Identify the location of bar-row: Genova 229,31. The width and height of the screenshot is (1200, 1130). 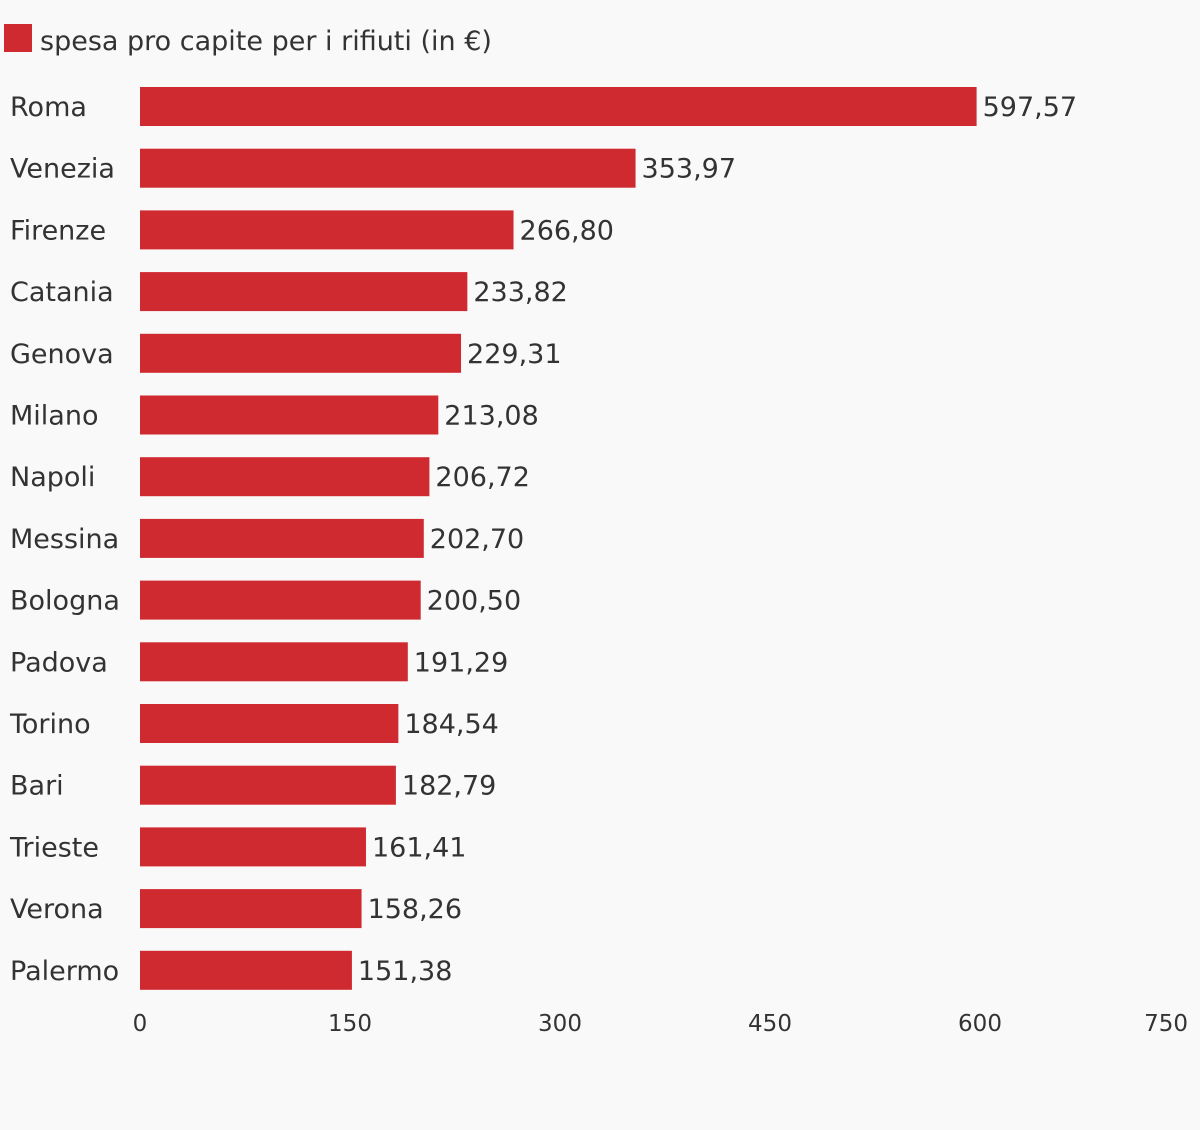
(286, 353).